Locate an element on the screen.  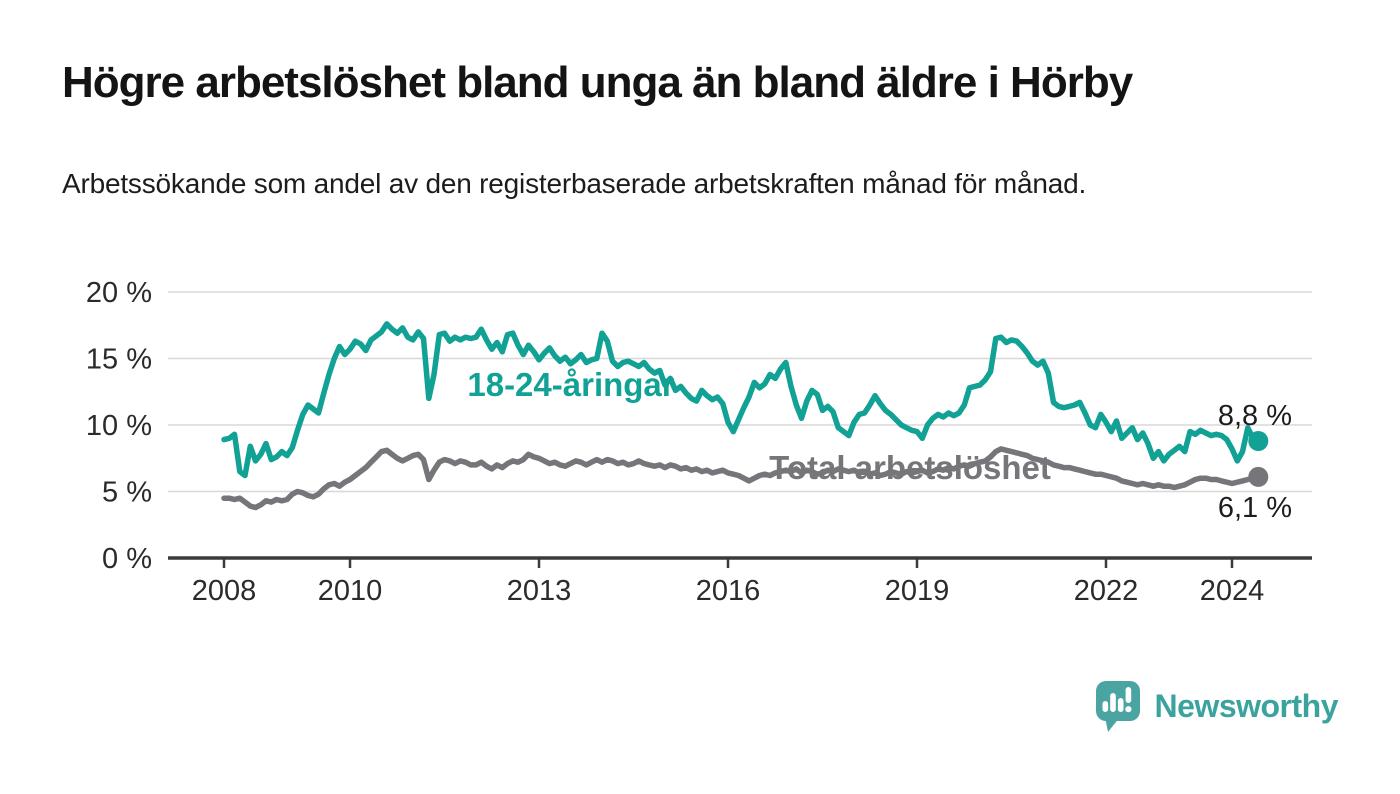
series-end-value-label-youth: 8,8 % is located at coordinates (1255, 416).